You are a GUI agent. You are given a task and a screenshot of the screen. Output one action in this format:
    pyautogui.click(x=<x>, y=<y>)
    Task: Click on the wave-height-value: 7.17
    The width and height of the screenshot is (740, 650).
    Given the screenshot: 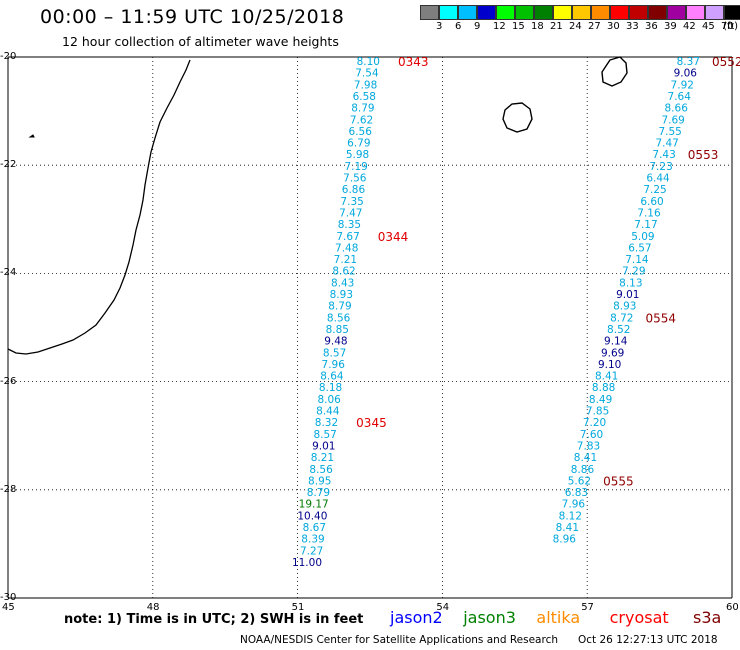 What is the action you would take?
    pyautogui.click(x=645, y=225)
    